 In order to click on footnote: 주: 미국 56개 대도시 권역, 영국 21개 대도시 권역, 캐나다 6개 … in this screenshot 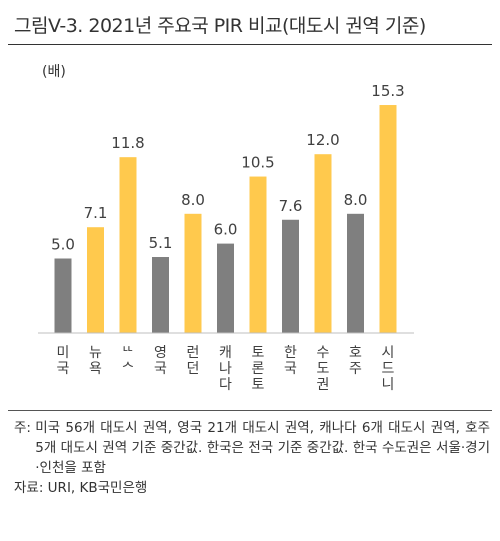, I will do `click(252, 448)`.